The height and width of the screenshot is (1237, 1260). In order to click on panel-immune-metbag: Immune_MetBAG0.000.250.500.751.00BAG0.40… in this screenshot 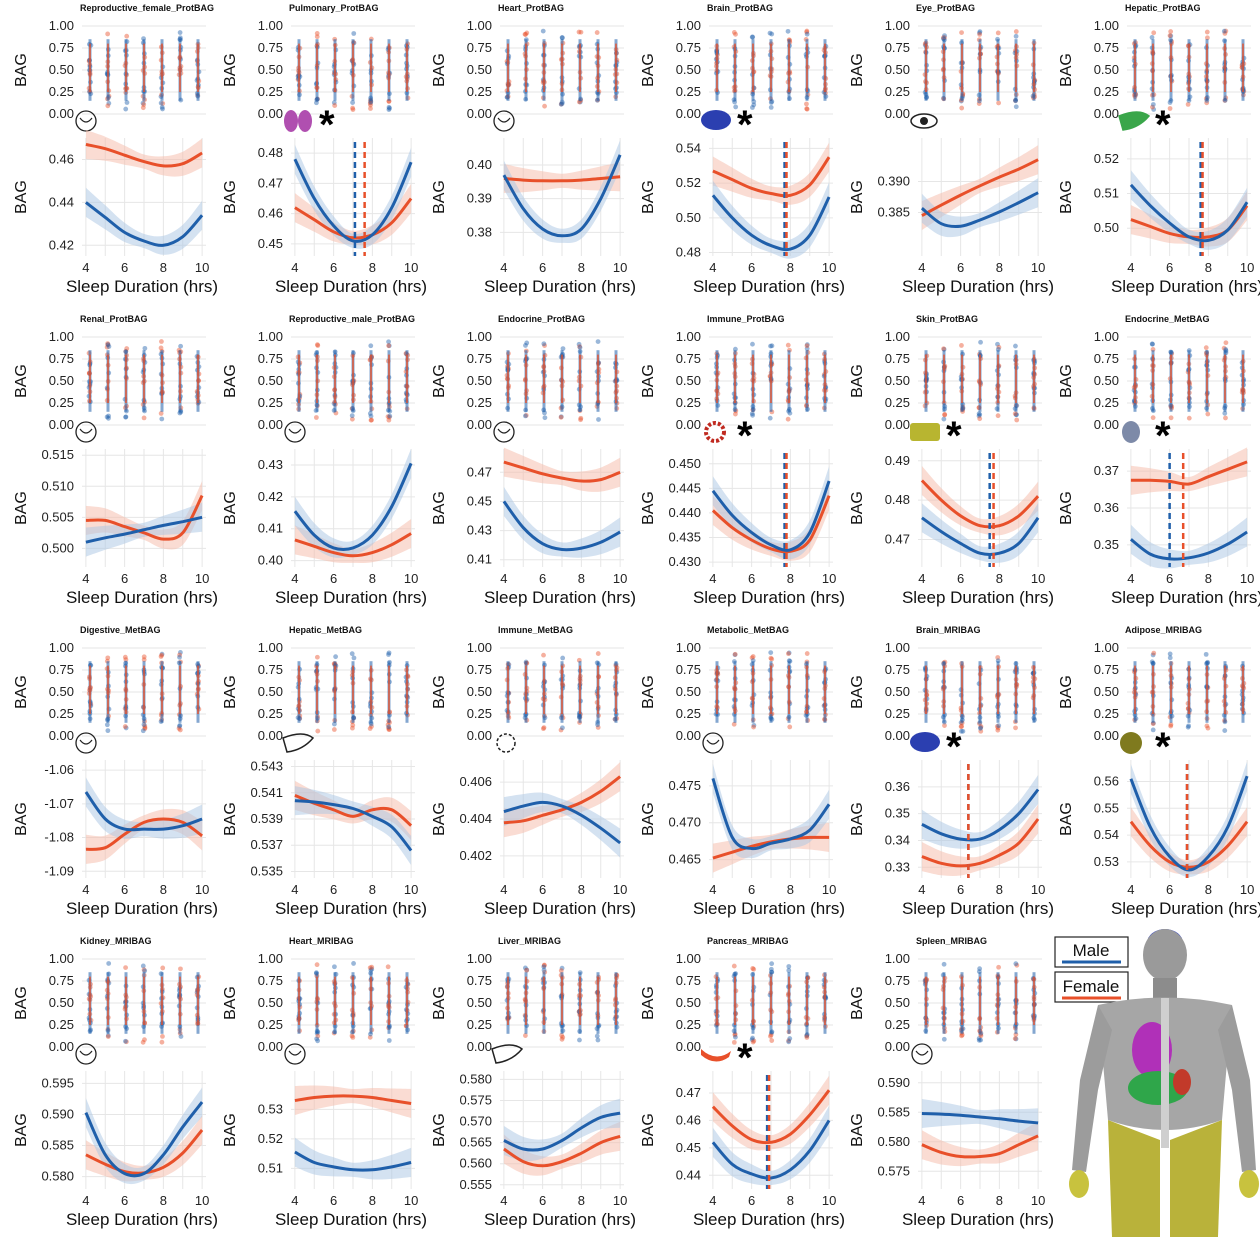, I will do `click(533, 771)`.